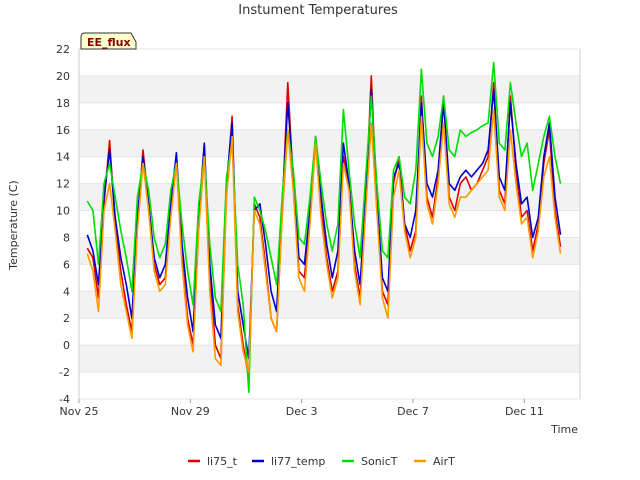  I want to click on legend-label-AirT: AirT, so click(444, 461).